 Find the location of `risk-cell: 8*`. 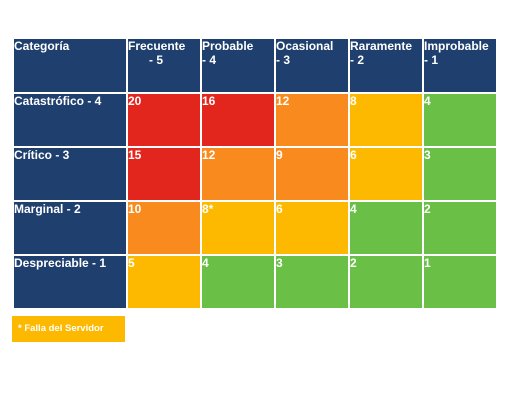

risk-cell: 8* is located at coordinates (238, 228).